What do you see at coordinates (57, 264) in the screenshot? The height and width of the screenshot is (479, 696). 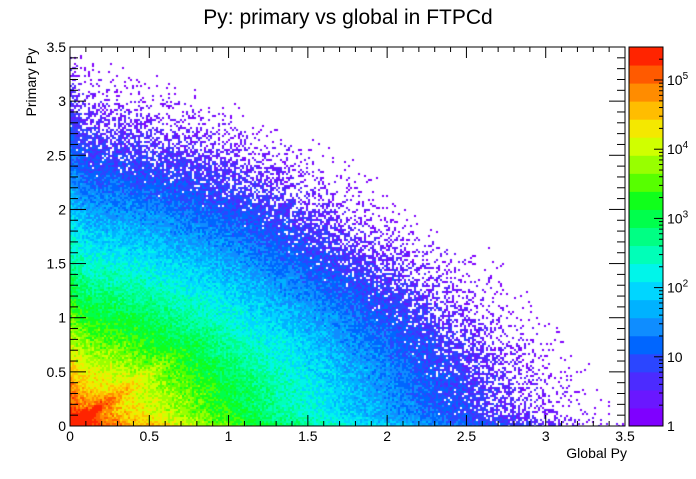 I see `y-tick-label: 1.5` at bounding box center [57, 264].